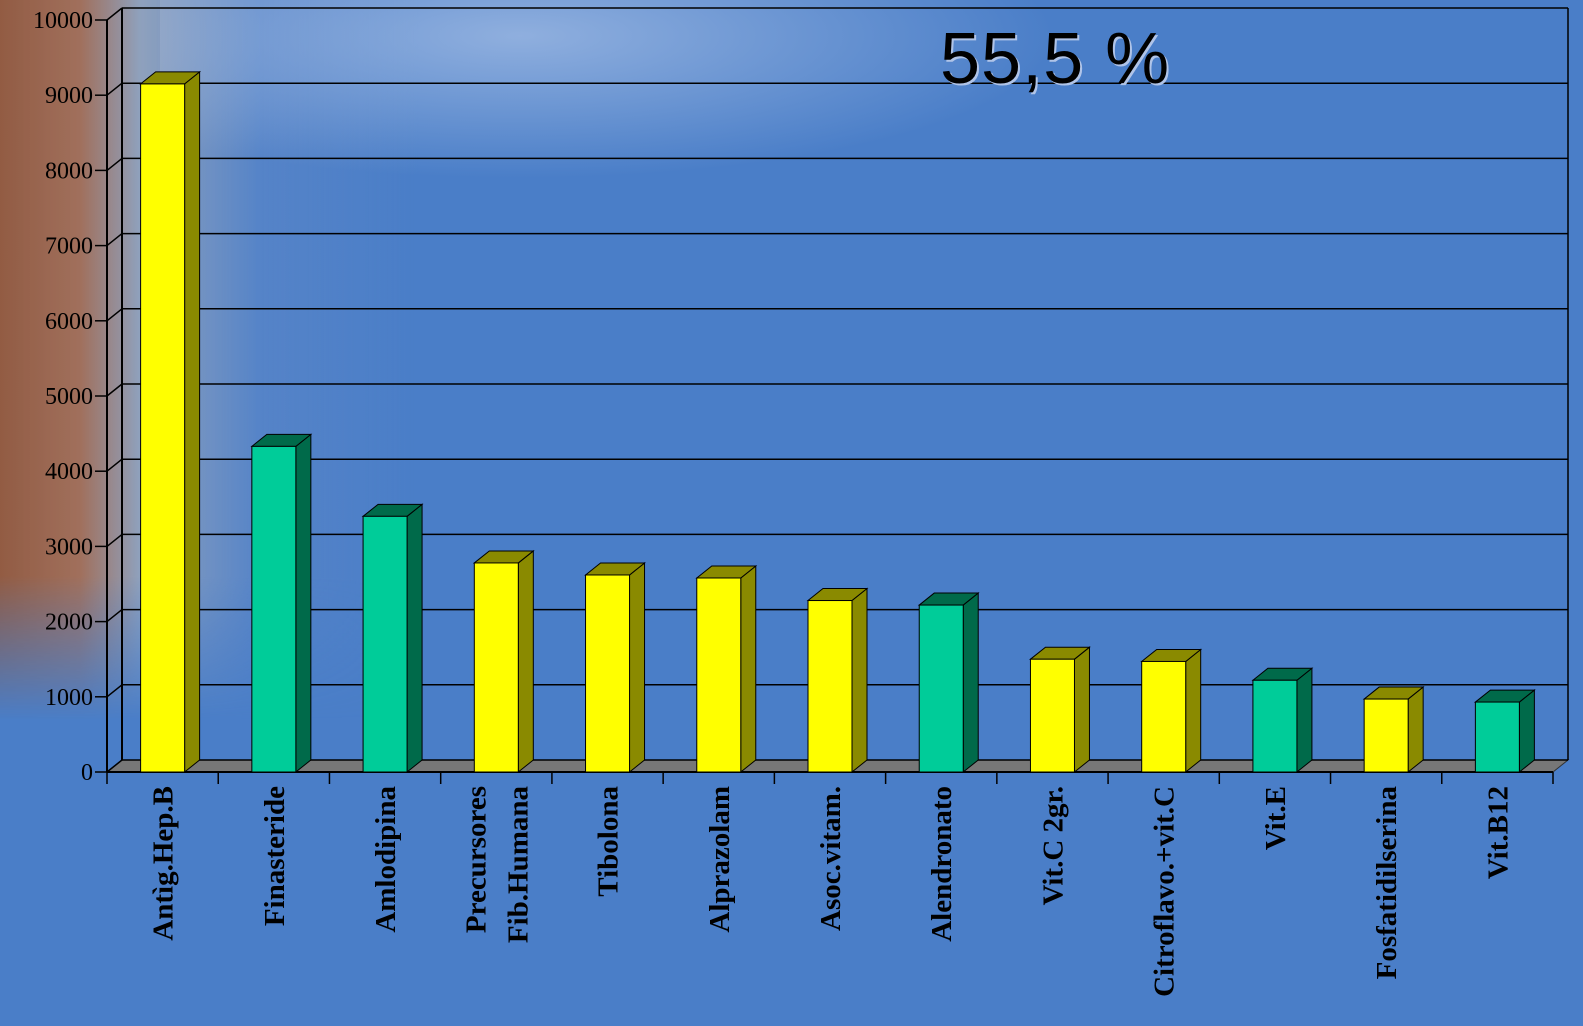  What do you see at coordinates (1498, 832) in the screenshot?
I see `category-label: Vit.B12` at bounding box center [1498, 832].